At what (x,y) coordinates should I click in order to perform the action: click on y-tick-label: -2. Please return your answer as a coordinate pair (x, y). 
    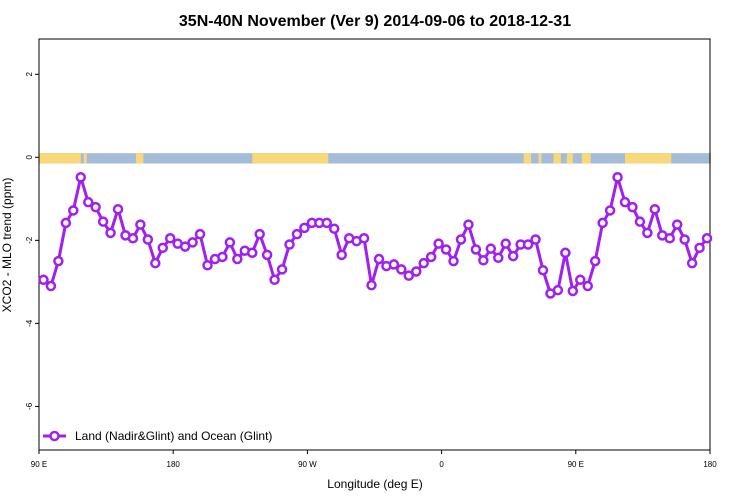
    Looking at the image, I should click on (29, 240).